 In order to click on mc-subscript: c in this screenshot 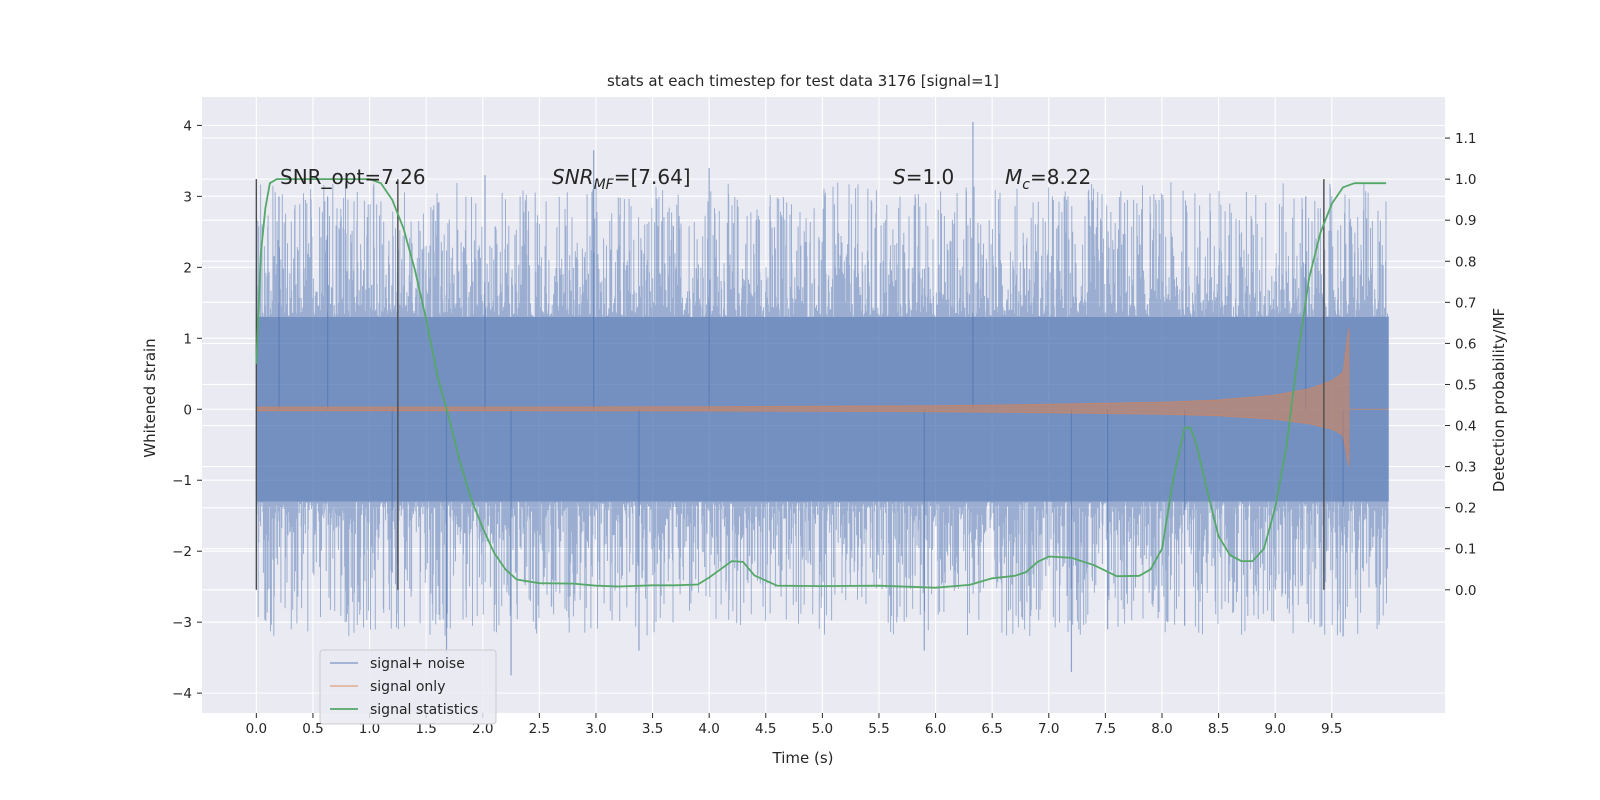, I will do `click(1026, 185)`.